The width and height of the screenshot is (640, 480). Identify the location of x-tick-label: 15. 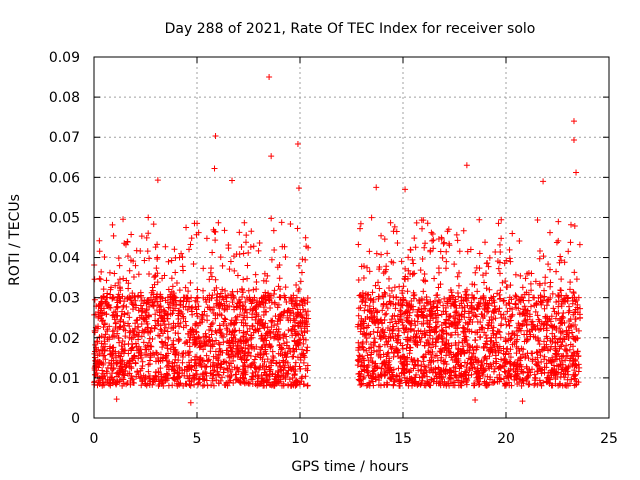
(403, 439).